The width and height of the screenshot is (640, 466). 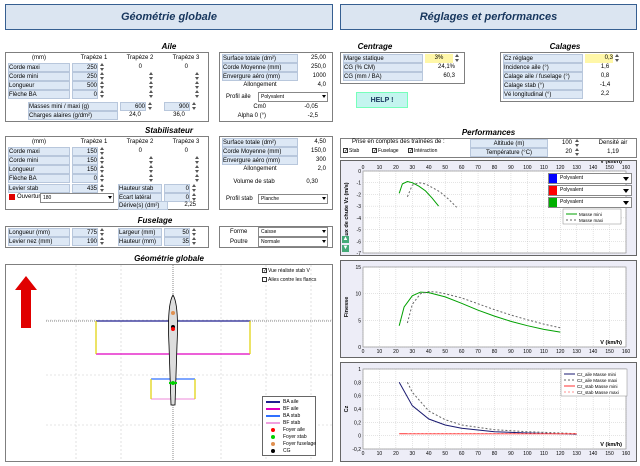 What do you see at coordinates (169, 46) in the screenshot?
I see `section-title-aile: Aile` at bounding box center [169, 46].